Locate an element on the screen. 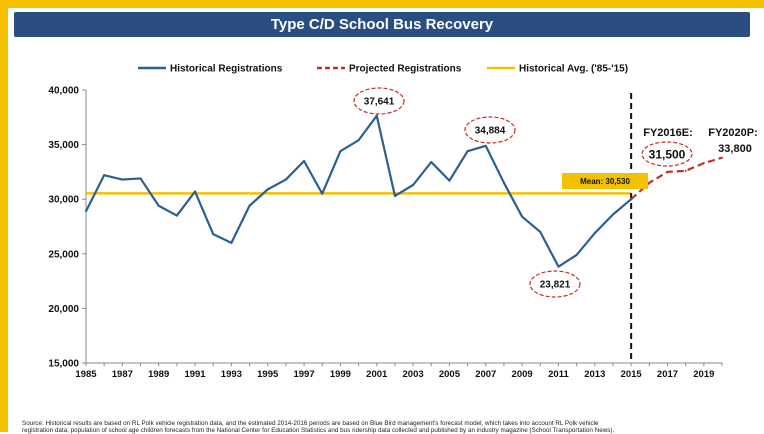  y-tick-label: 30,000 is located at coordinates (63, 200).